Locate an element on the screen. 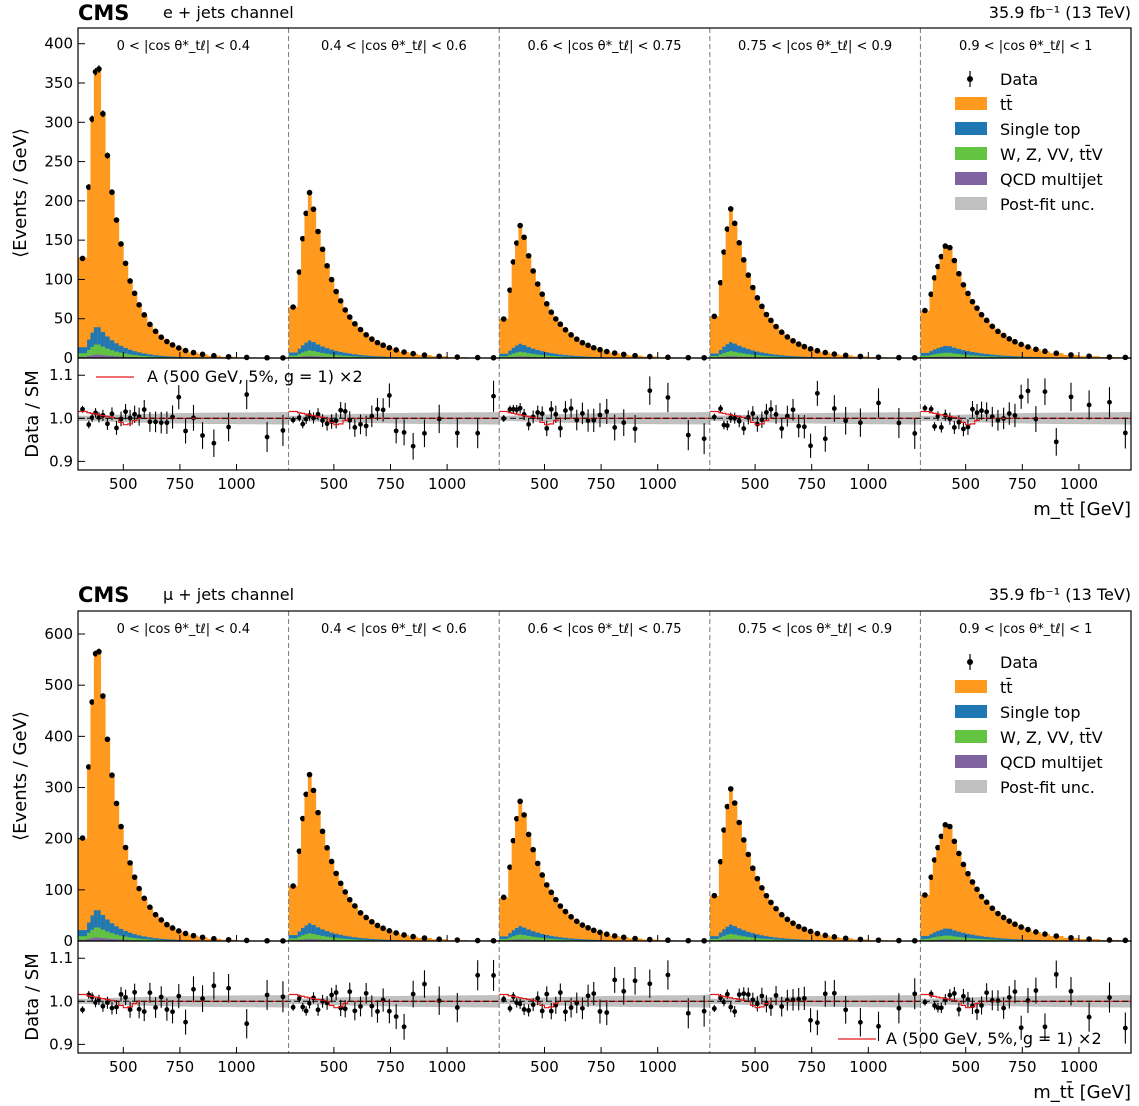 Image resolution: width=1139 pixels, height=1106 pixels. legend-swatch is located at coordinates (971, 711).